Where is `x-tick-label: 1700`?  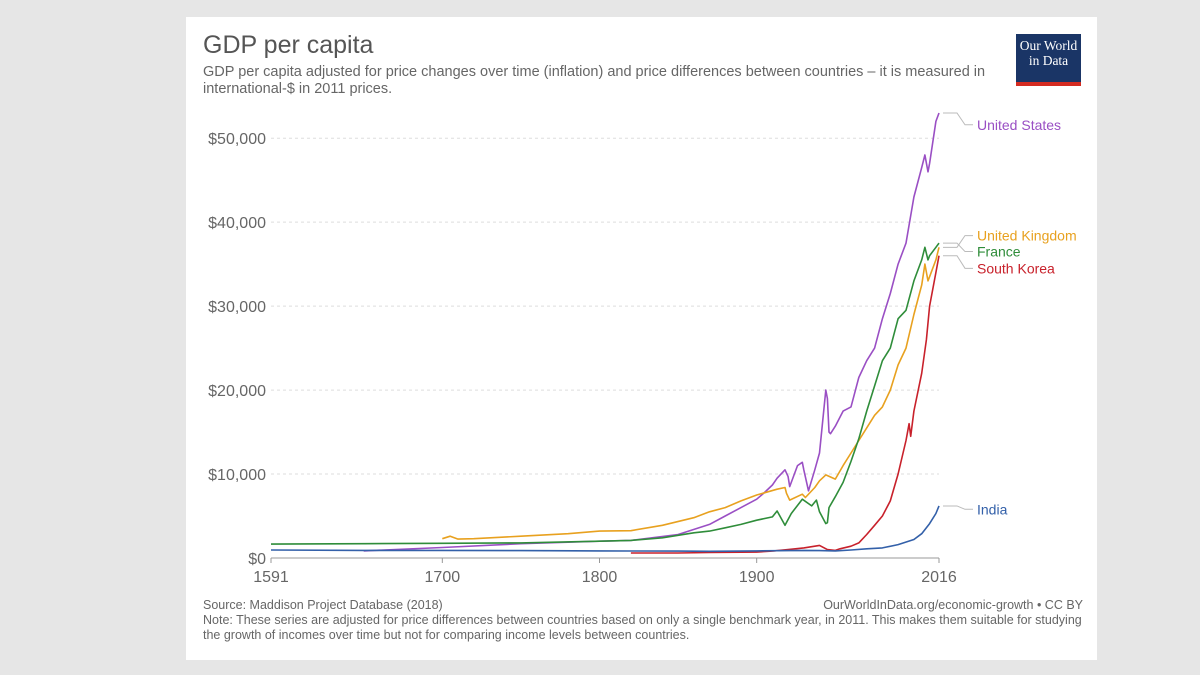 x-tick-label: 1700 is located at coordinates (443, 577).